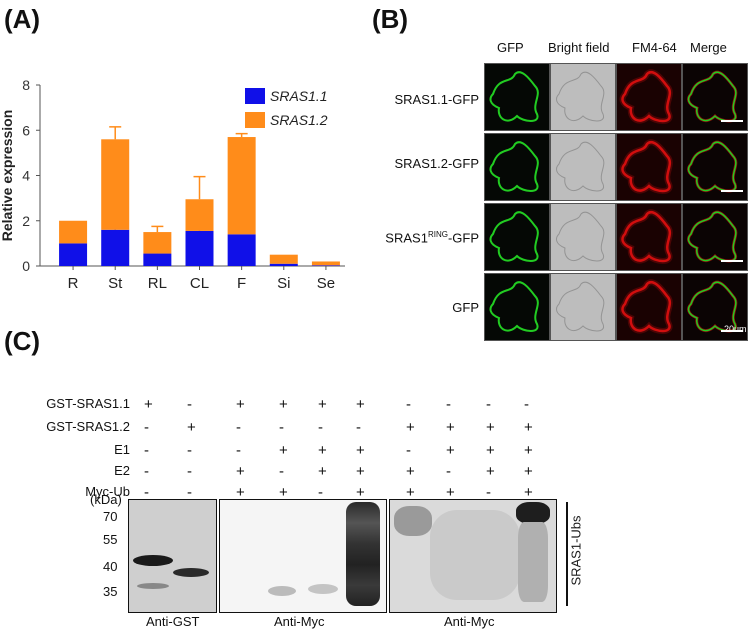 The height and width of the screenshot is (632, 750). I want to click on marker-35: 35, so click(110, 591).